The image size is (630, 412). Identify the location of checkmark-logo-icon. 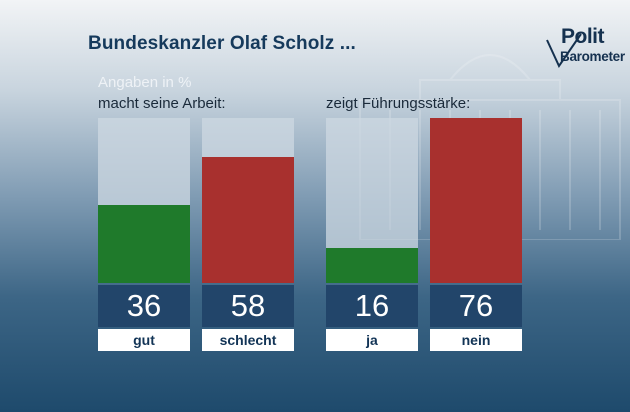
(564, 51).